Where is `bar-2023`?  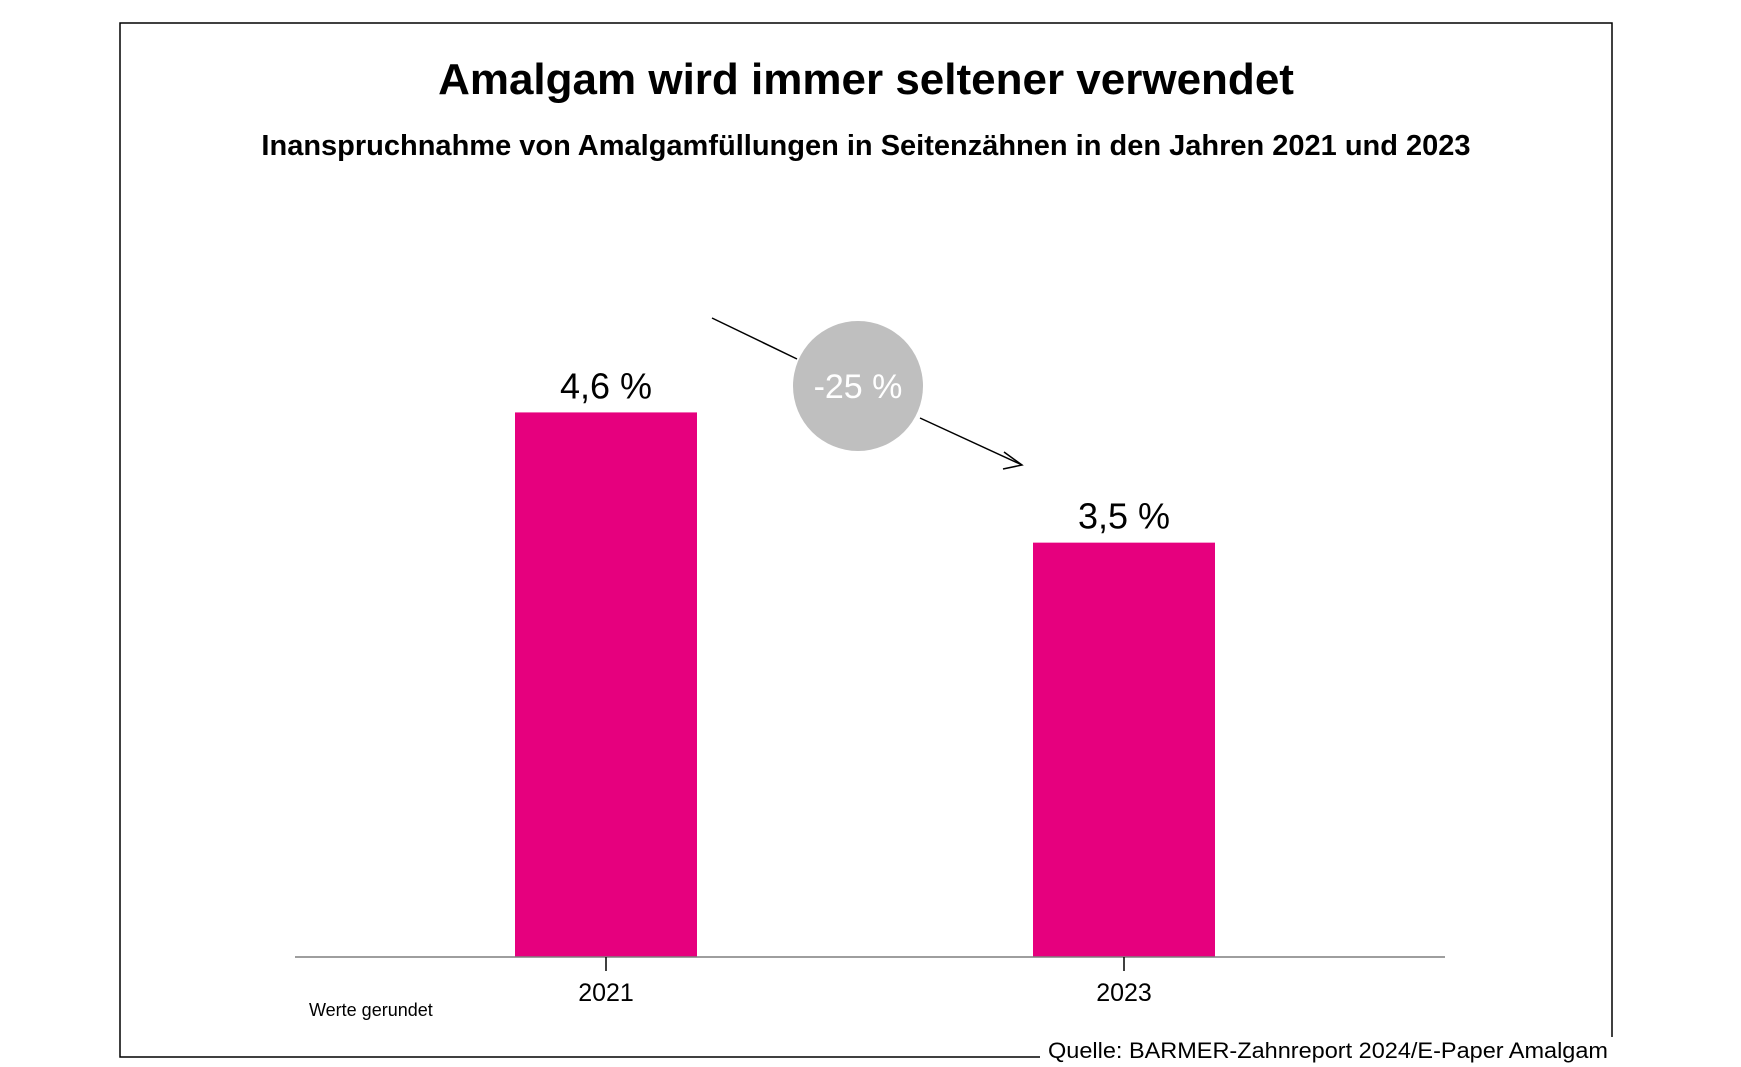
bar-2023 is located at coordinates (1124, 749).